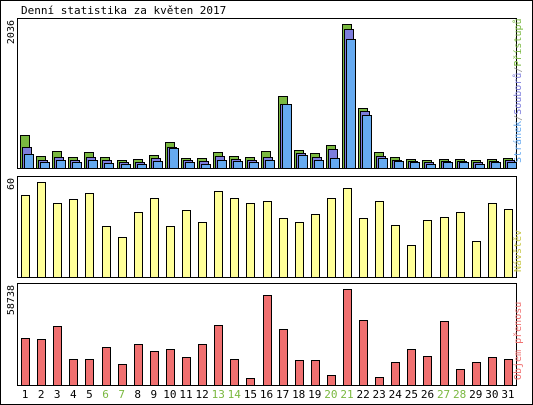 This screenshot has width=533, height=405. What do you see at coordinates (89, 235) in the screenshot?
I see `bar-visits-návštěv-day-5` at bounding box center [89, 235].